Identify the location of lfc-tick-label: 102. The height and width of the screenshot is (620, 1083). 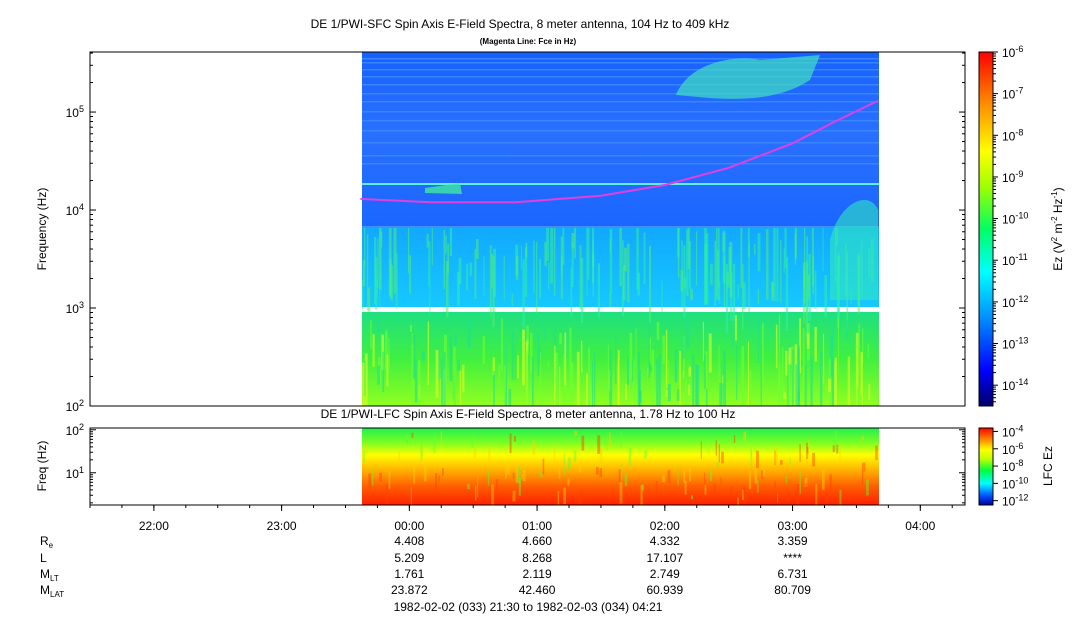
(75, 430).